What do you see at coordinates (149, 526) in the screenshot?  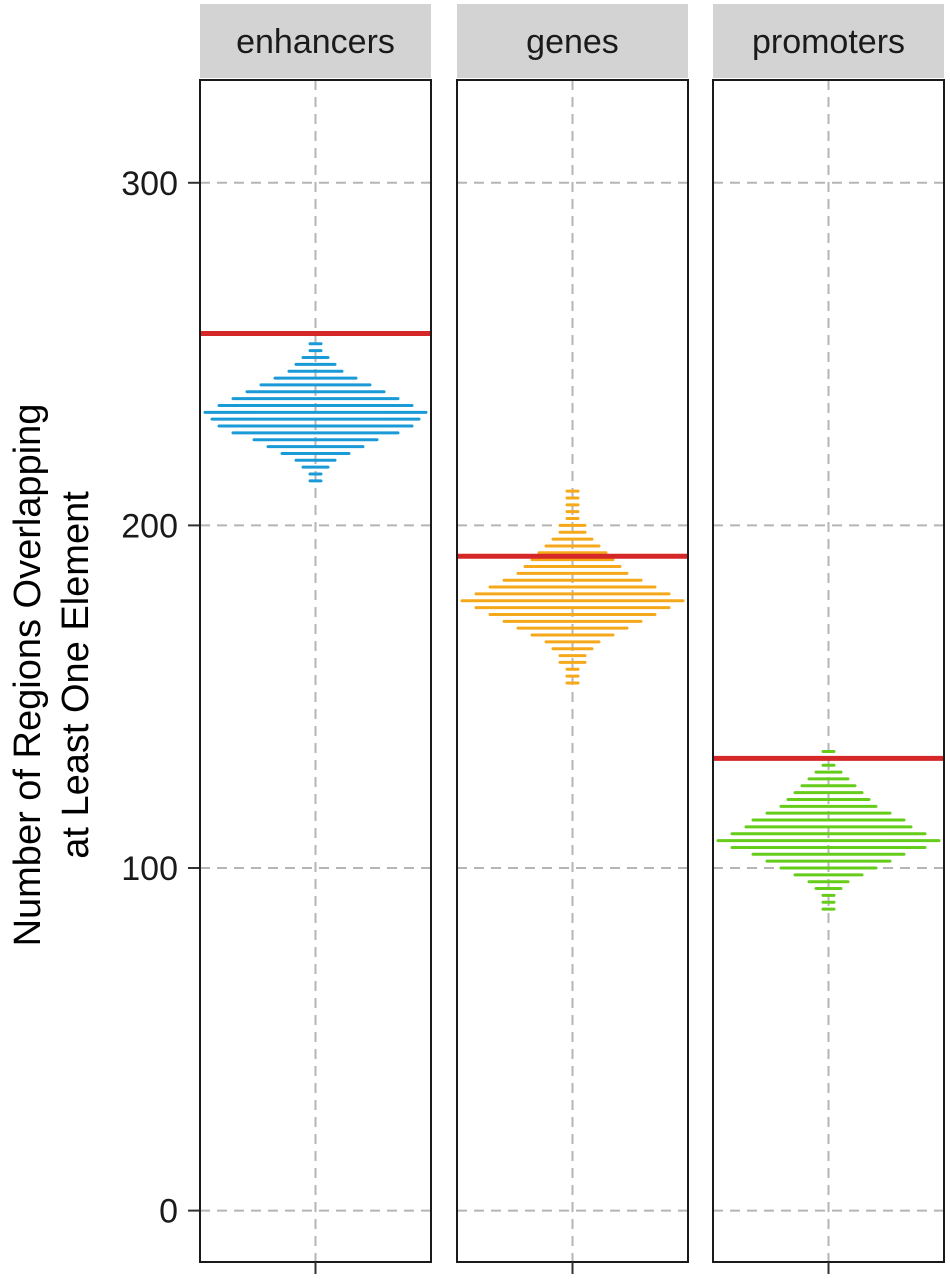 I see `y-tick-label: 200` at bounding box center [149, 526].